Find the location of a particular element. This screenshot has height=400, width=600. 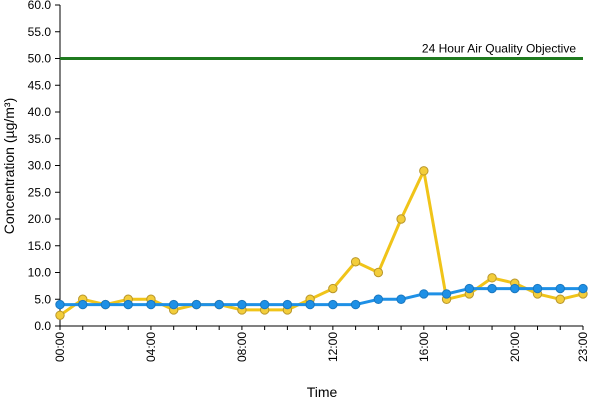

reference-line-label: 24 Hour Air Quality Objective is located at coordinates (499, 49).